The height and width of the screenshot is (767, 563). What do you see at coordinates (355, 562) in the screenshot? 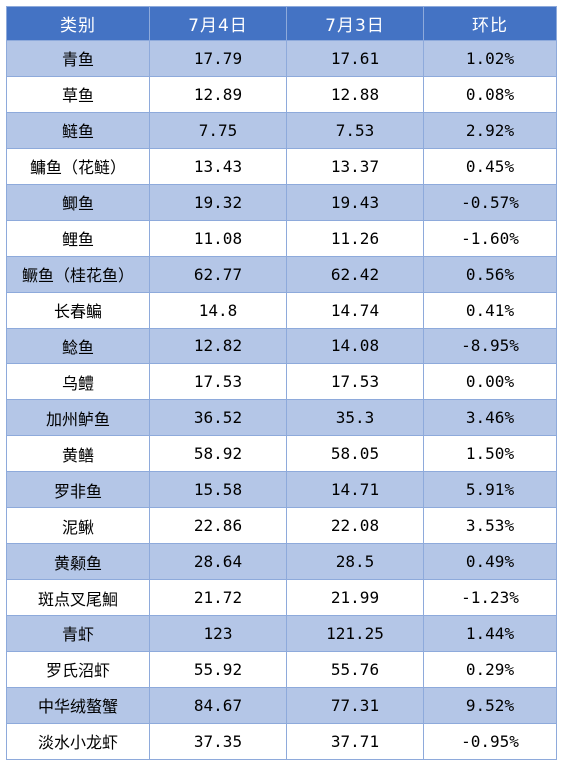
I see `jul3-price-cell: 28.5` at bounding box center [355, 562].